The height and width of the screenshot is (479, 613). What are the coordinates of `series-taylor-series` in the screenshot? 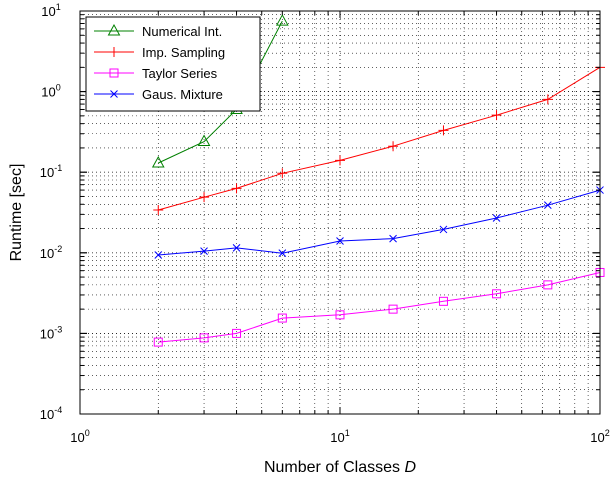 It's located at (379, 307).